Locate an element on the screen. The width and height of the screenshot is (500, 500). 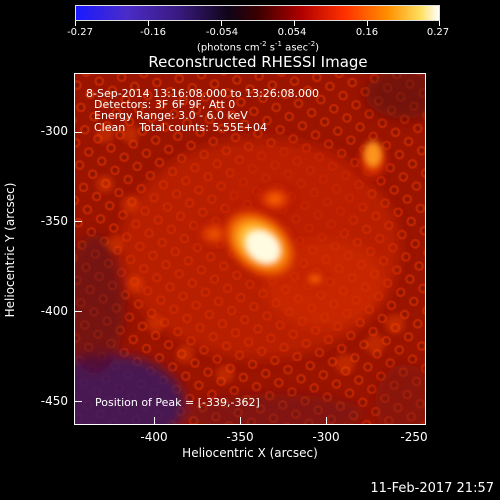
plot-title: Reconstructed RHESSI Image is located at coordinates (258, 62).